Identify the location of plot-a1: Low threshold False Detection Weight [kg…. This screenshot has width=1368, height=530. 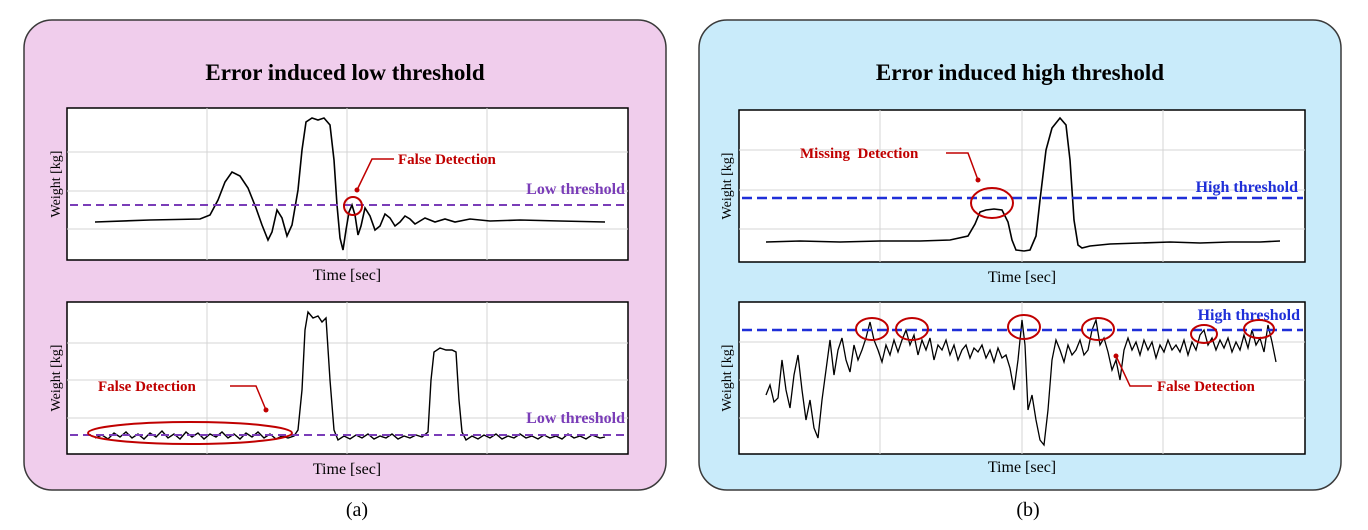
(339, 195).